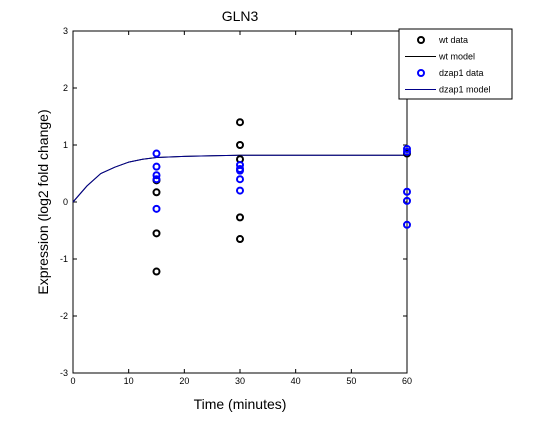 The width and height of the screenshot is (560, 425). Describe the element at coordinates (65, 145) in the screenshot. I see `y-tick-label: 1` at that location.